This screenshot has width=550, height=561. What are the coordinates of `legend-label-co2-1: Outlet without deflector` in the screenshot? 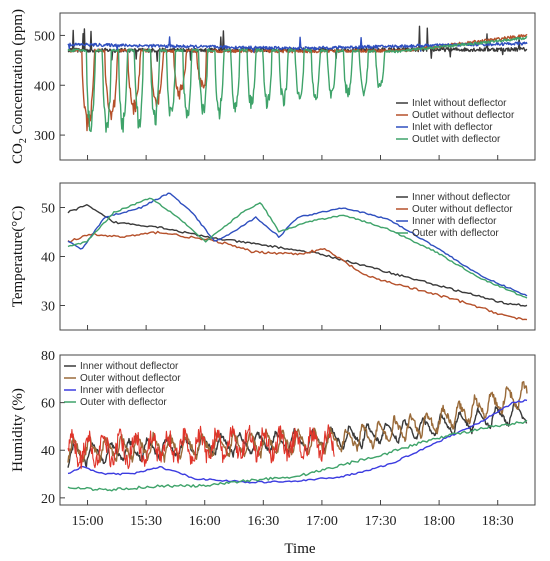 It's located at (463, 115).